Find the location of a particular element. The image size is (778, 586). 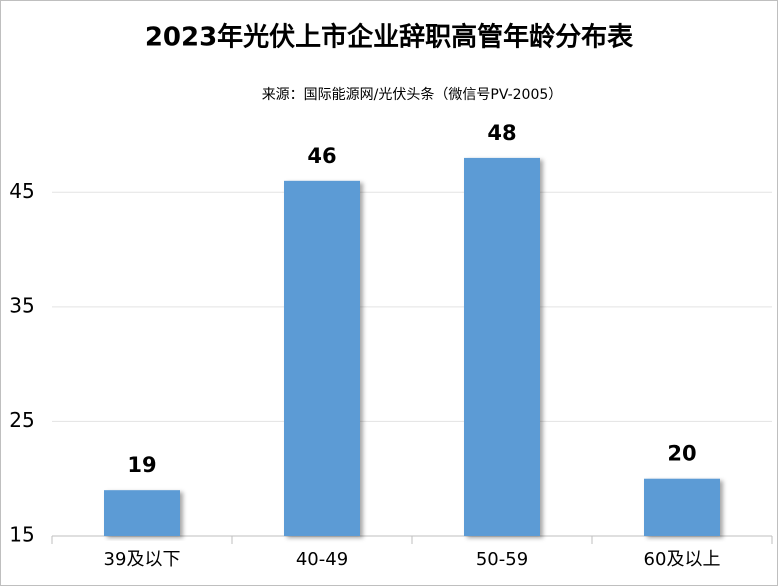

value-label: 48 is located at coordinates (501, 133).